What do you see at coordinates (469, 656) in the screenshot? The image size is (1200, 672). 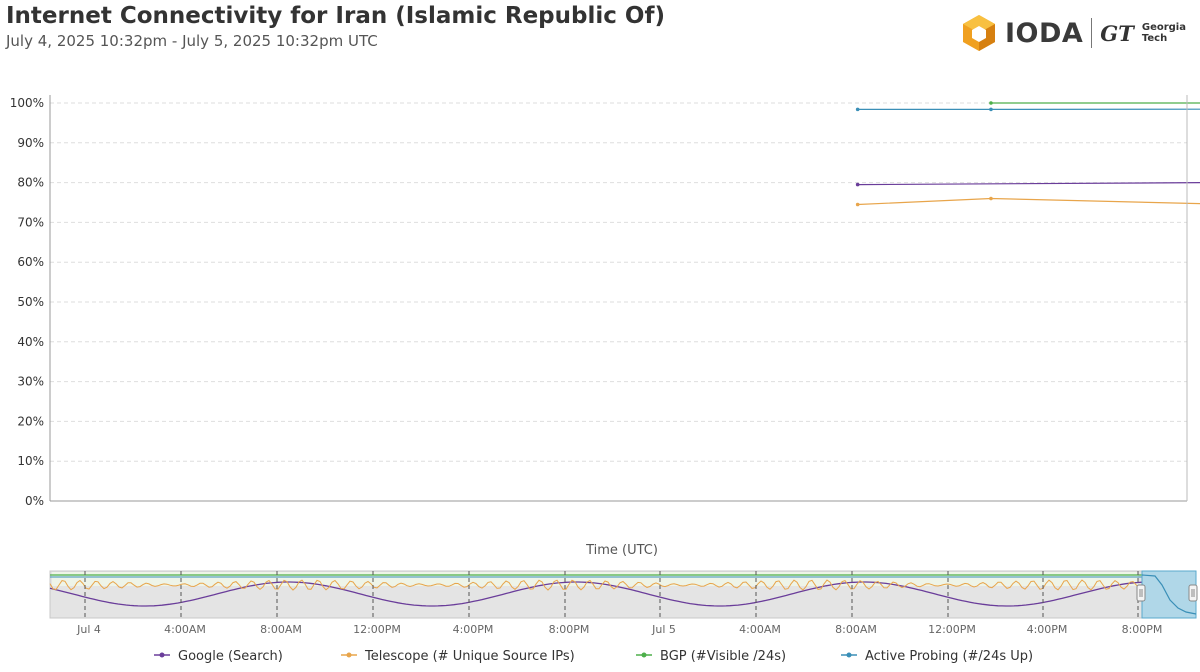 I see `legend-label: Telescope (# Unique Source IPs)` at bounding box center [469, 656].